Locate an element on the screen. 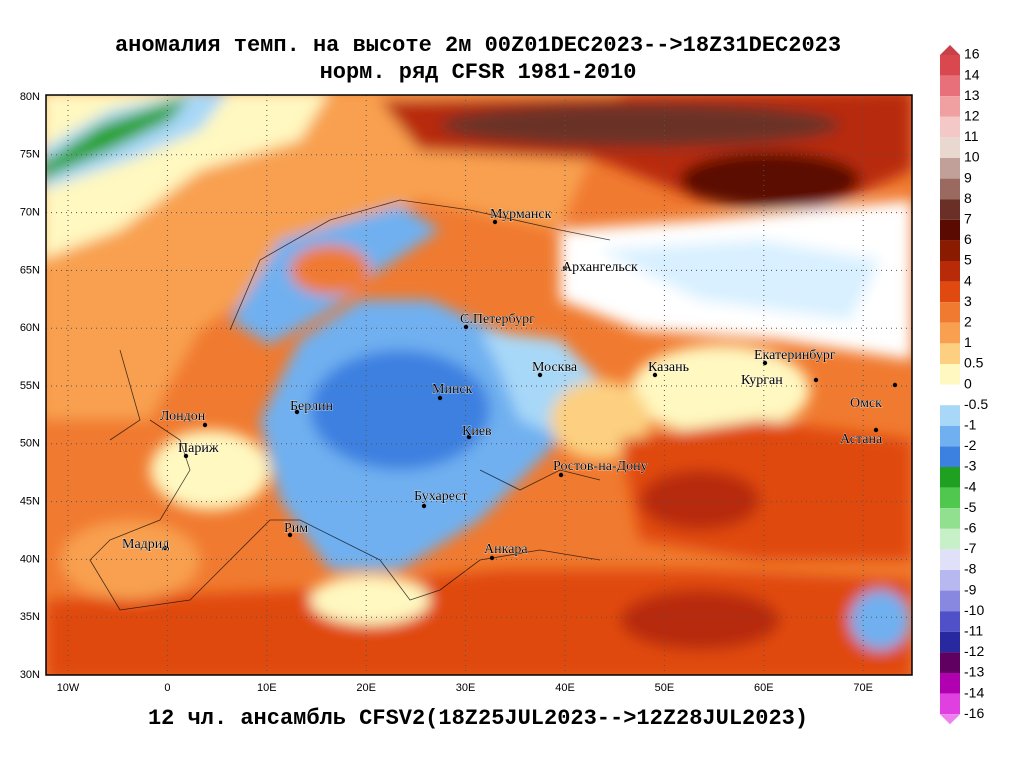  colorbar-label: -0.5 is located at coordinates (976, 404).